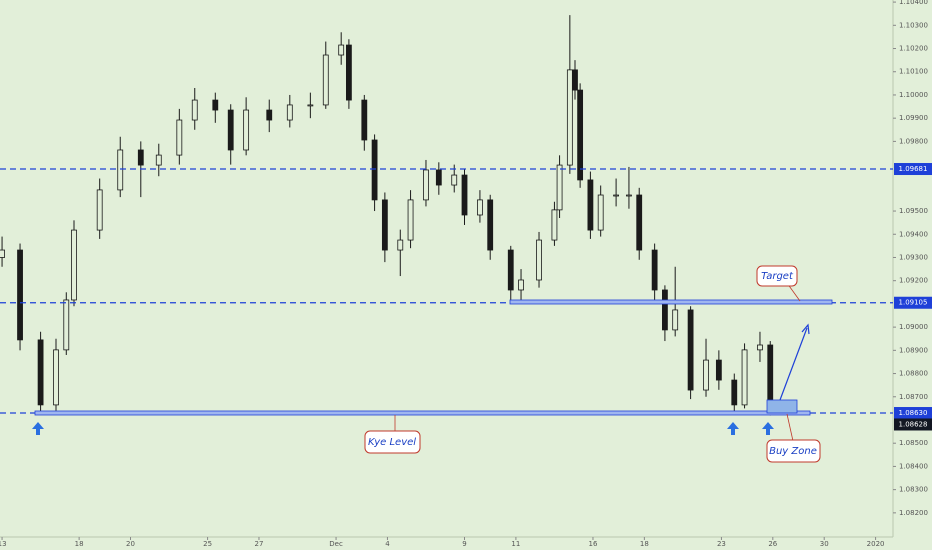 This screenshot has height=550, width=932. I want to click on y-tick-label: 1.09900, so click(913, 118).